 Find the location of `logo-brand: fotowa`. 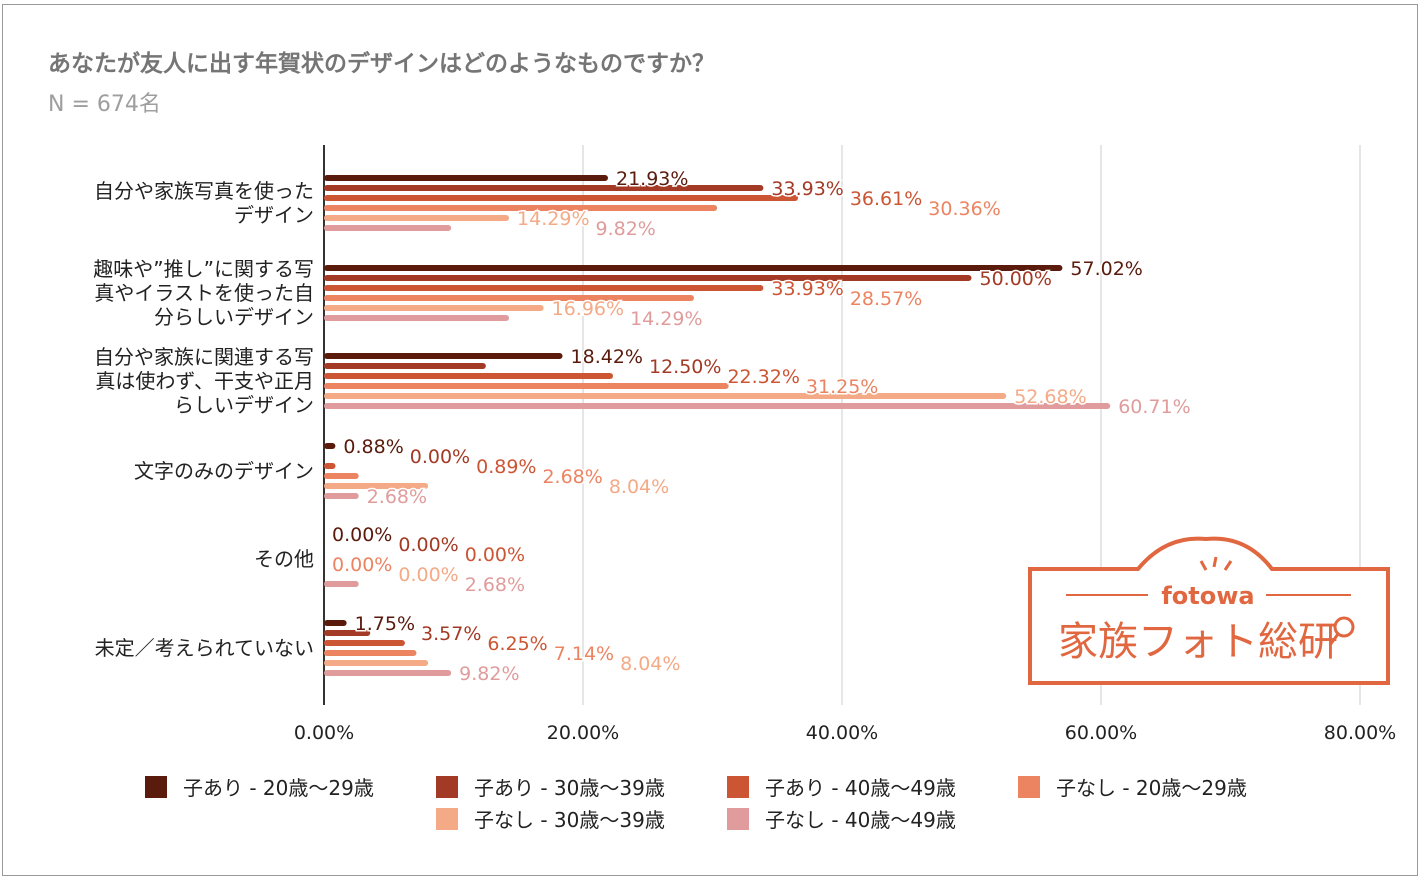

logo-brand: fotowa is located at coordinates (1207, 596).